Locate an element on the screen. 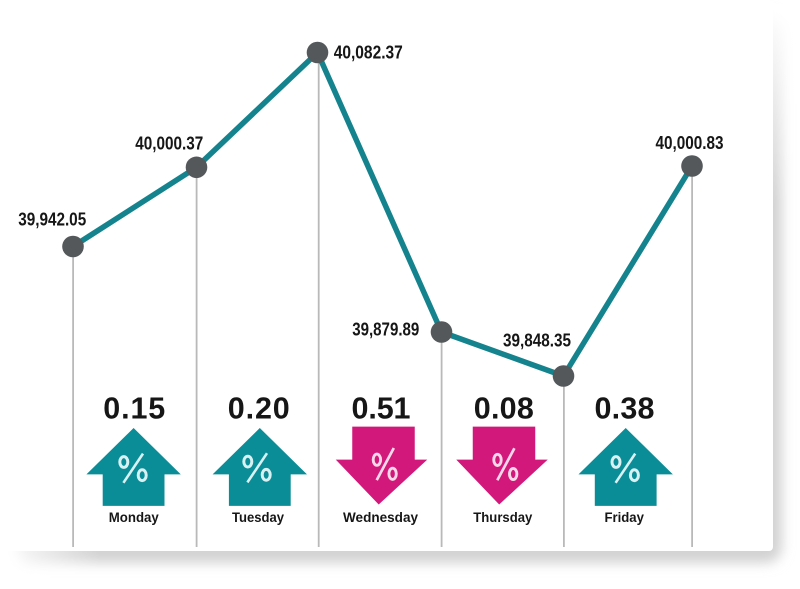  svg-text: 39,942.05 is located at coordinates (52, 220).